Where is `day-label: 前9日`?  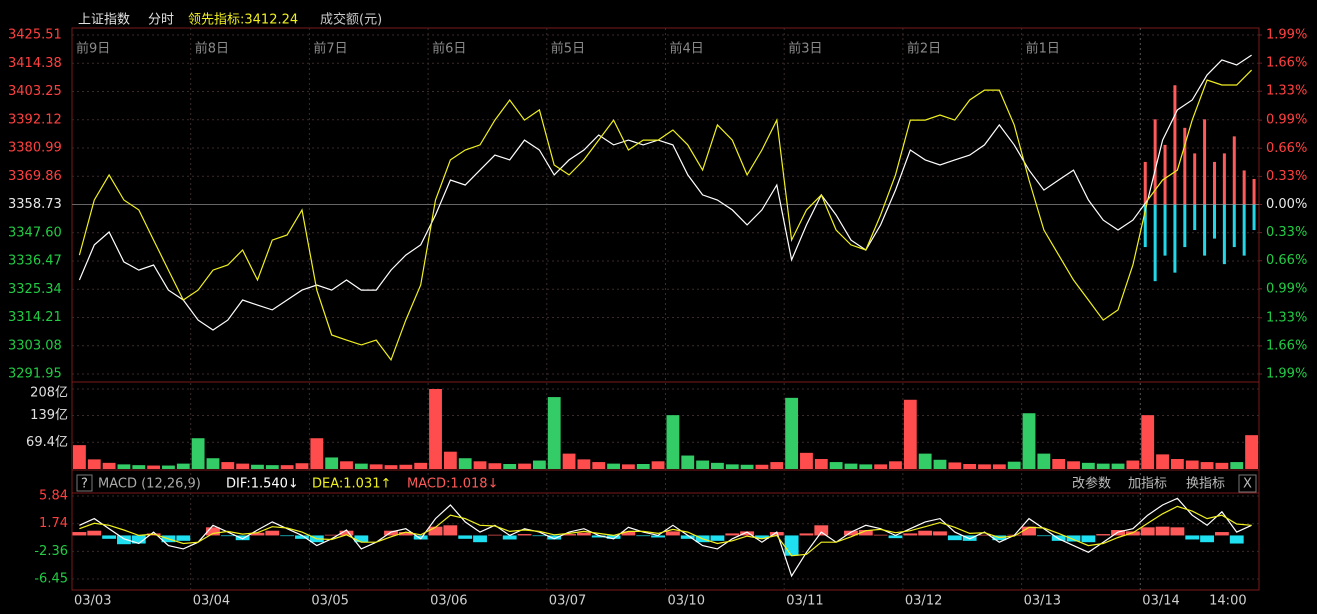 day-label: 前9日 is located at coordinates (93, 49).